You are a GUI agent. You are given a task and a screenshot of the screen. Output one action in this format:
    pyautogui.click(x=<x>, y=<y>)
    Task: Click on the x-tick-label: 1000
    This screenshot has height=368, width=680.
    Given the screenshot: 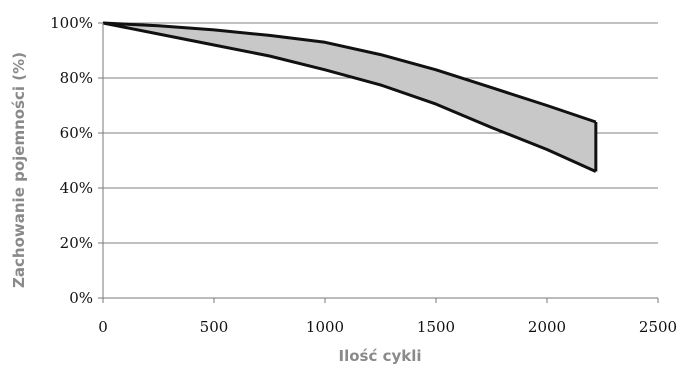 What is the action you would take?
    pyautogui.click(x=325, y=327)
    